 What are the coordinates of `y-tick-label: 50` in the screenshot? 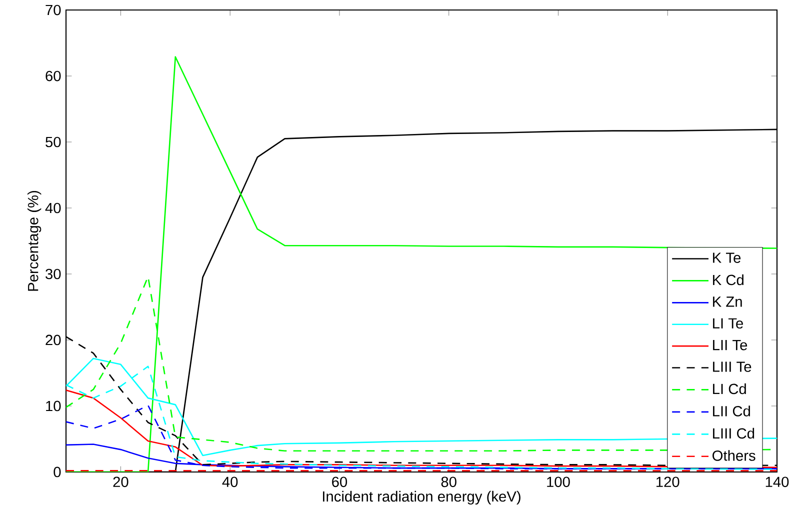 It's located at (53, 142).